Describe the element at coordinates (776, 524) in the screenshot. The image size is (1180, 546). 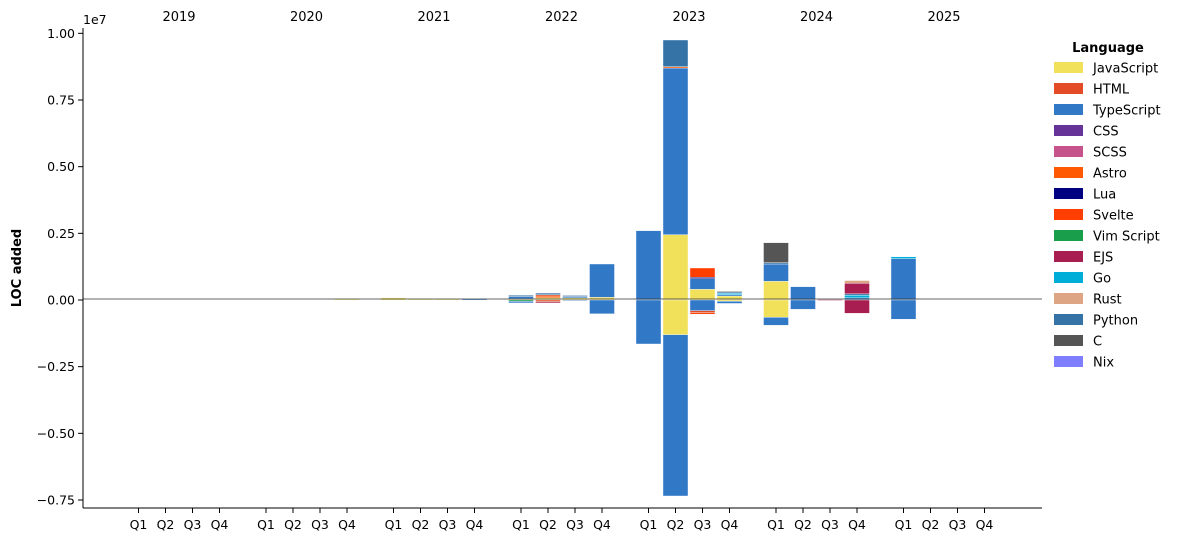
I see `x-tick-label-2024-q1: Q1` at that location.